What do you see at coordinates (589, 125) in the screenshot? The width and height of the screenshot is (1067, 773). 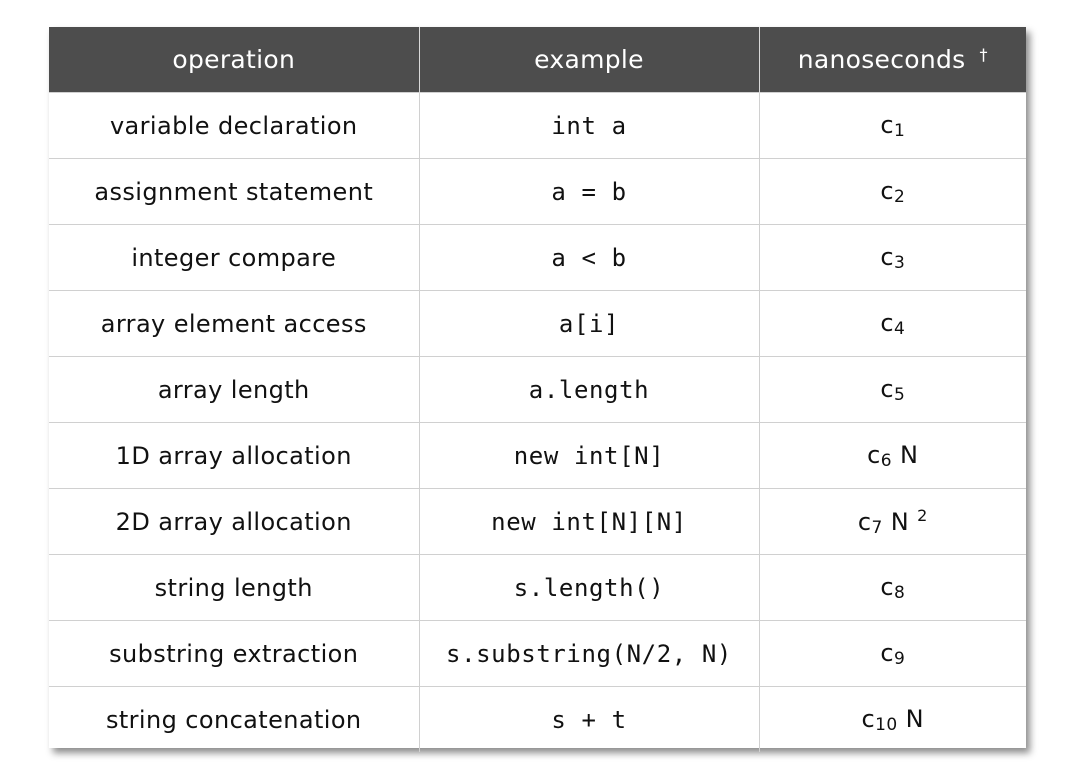 I see `example-cell: int a` at bounding box center [589, 125].